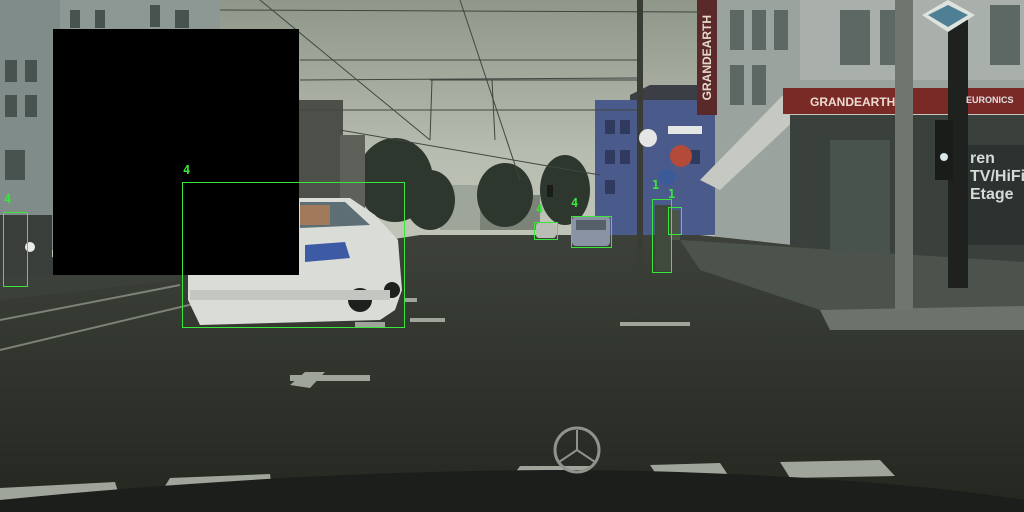 The width and height of the screenshot is (1024, 512). What do you see at coordinates (648, 138) in the screenshot?
I see `speed-sign` at bounding box center [648, 138].